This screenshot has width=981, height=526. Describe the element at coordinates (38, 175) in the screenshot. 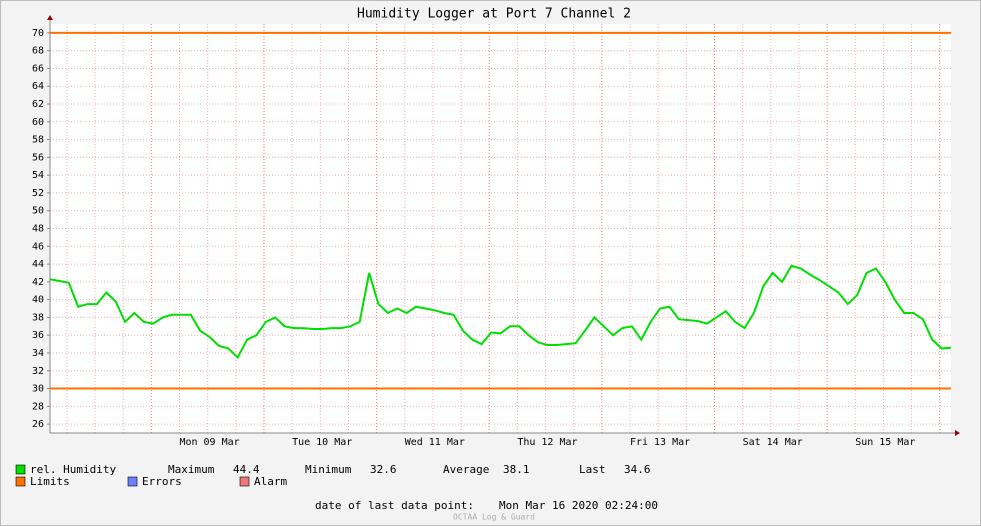

I see `y-tick-label: 54` at that location.